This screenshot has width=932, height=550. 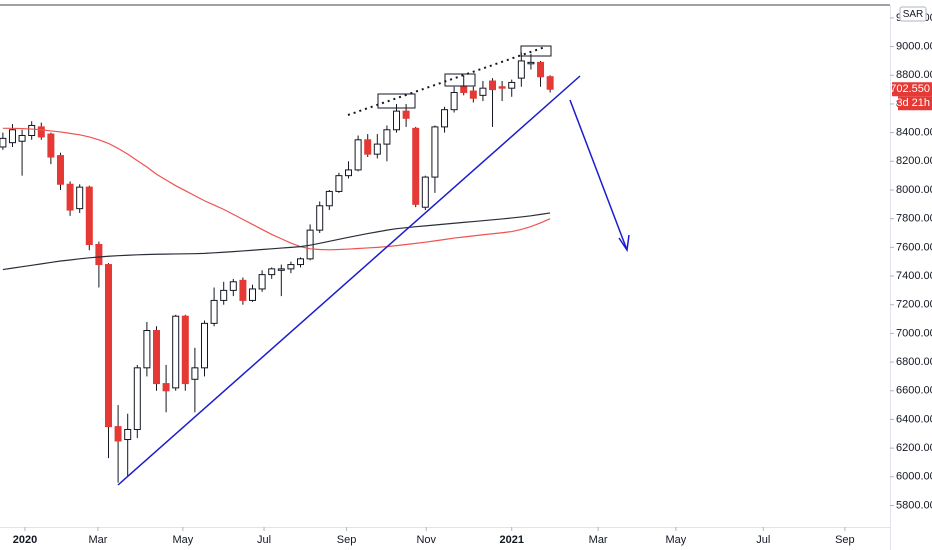 I want to click on y-tick-label: 7400.000, so click(x=914, y=276).